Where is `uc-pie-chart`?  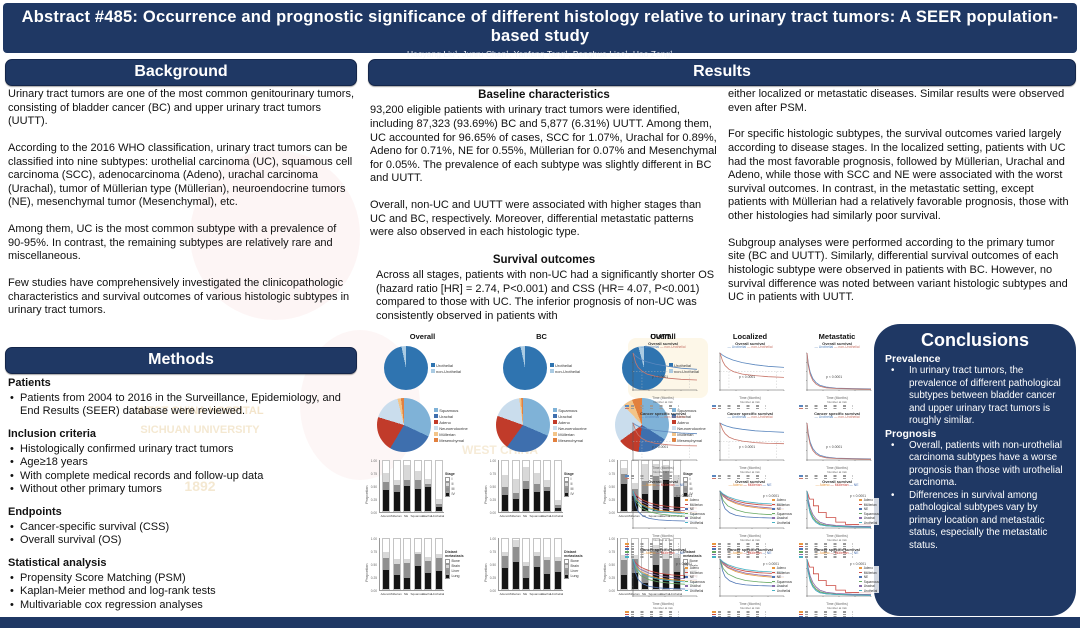
uc-pie-chart is located at coordinates (644, 368).